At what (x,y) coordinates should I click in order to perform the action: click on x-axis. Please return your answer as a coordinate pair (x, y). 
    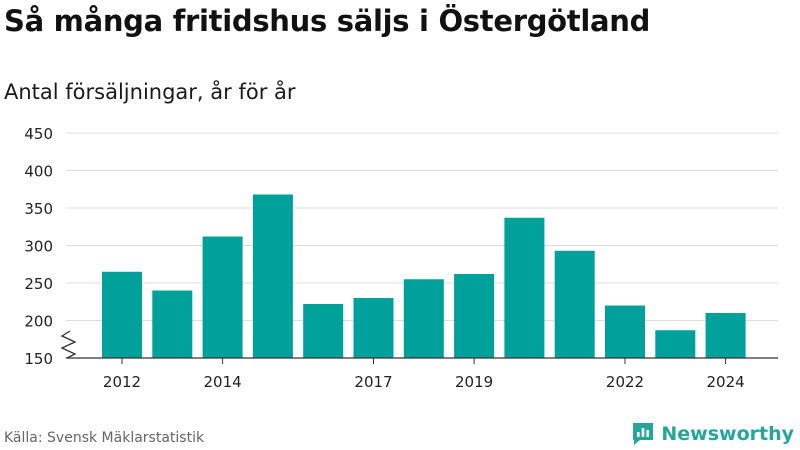
    Looking at the image, I should click on (419, 344).